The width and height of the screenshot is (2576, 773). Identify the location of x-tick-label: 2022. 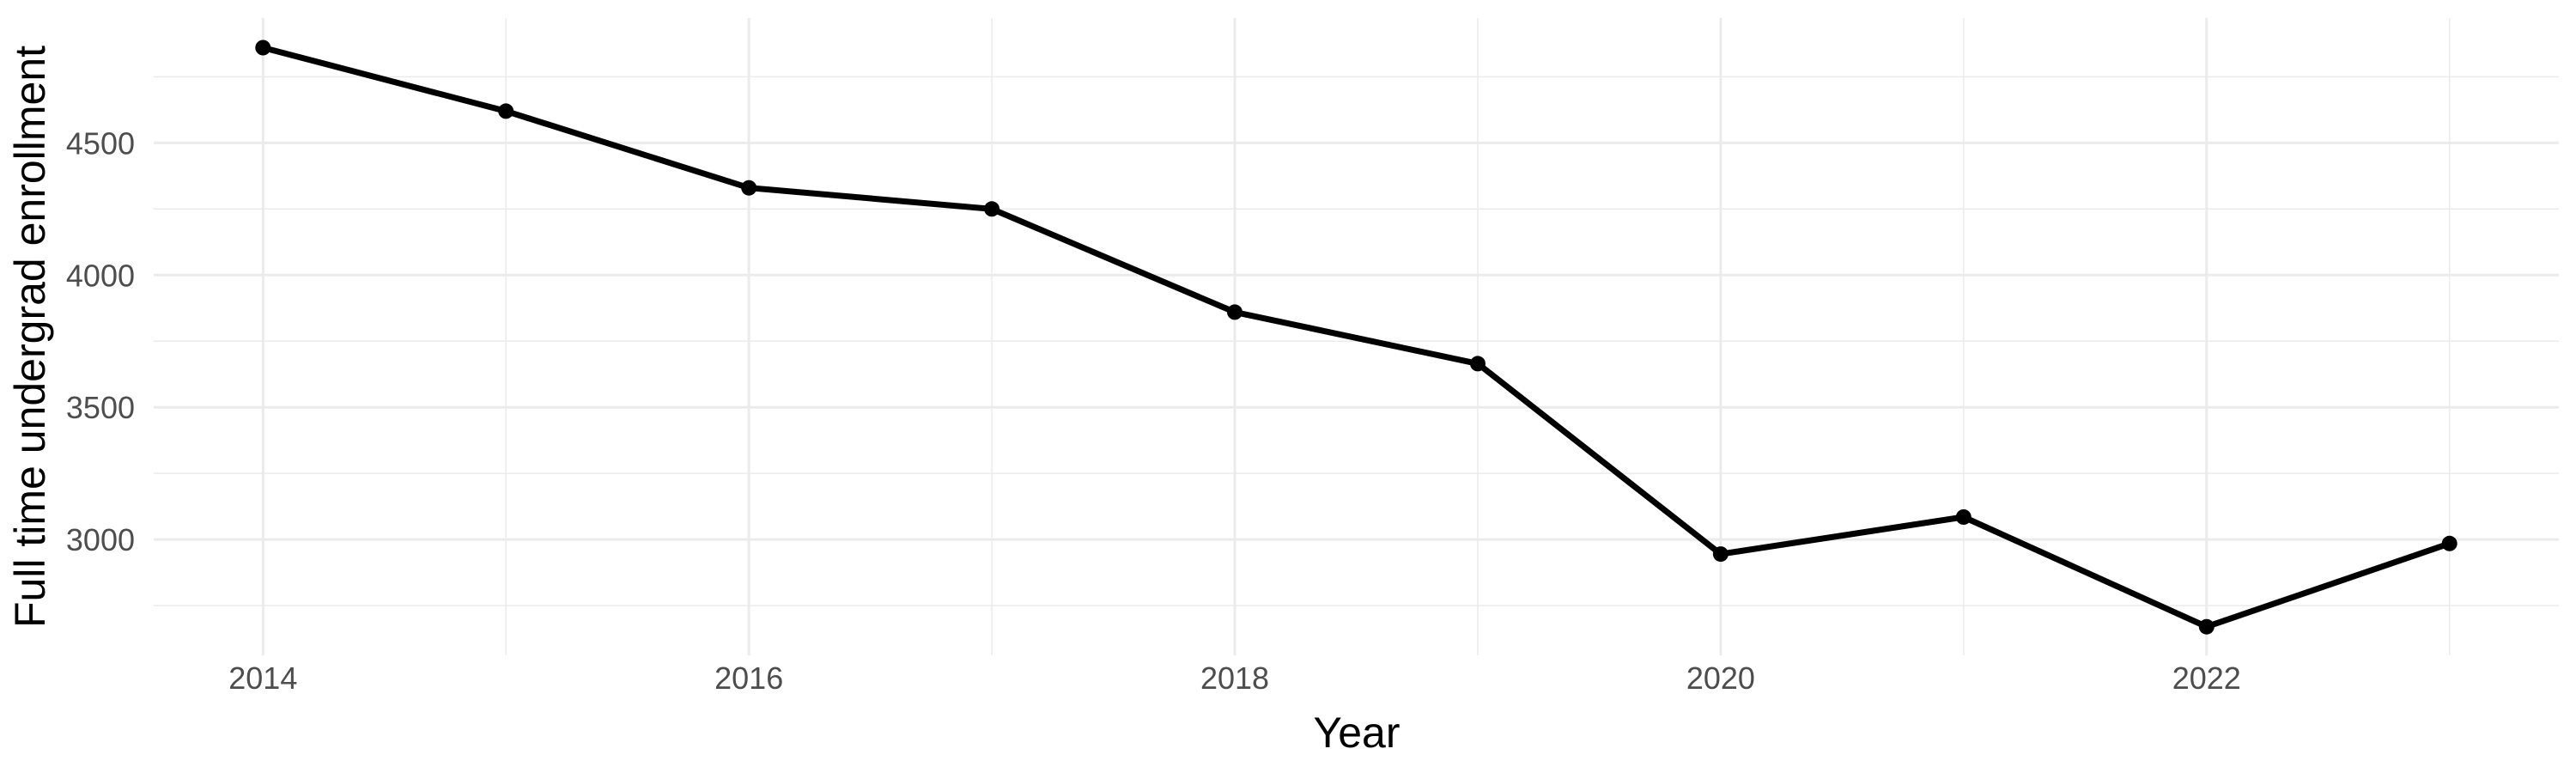
(2207, 678).